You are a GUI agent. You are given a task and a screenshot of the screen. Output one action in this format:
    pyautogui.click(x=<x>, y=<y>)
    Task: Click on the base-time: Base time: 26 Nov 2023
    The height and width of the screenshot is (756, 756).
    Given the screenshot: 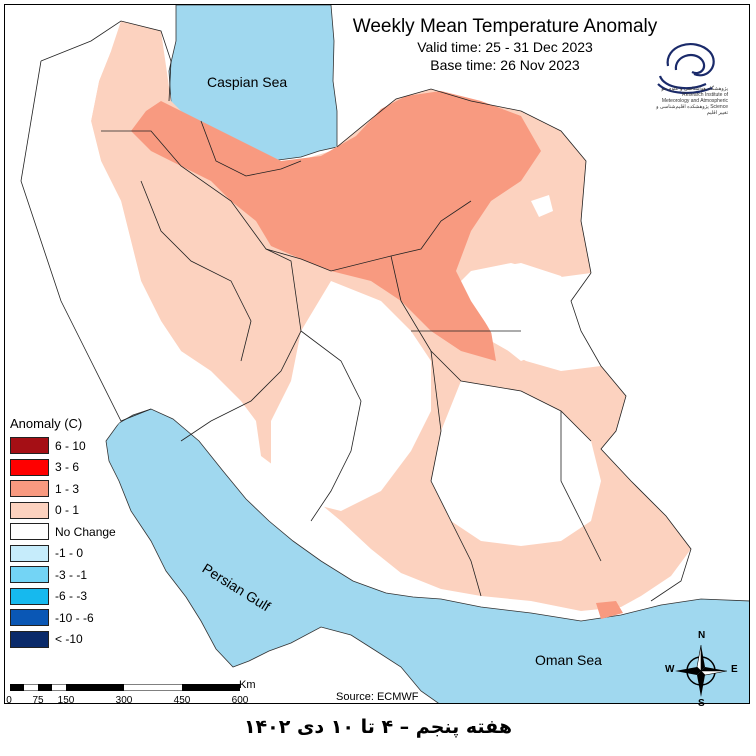 What is the action you would take?
    pyautogui.click(x=505, y=65)
    